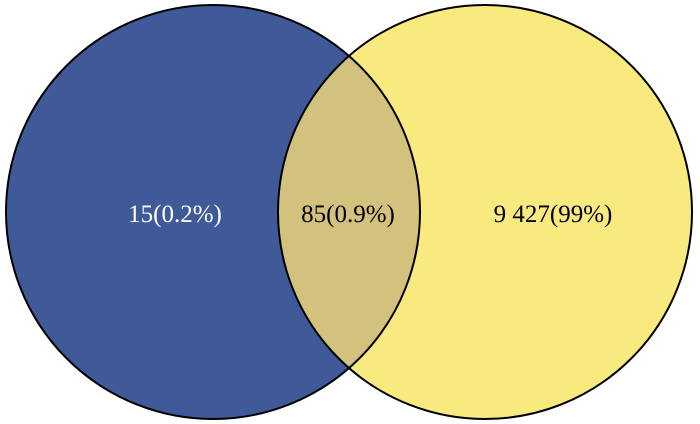 This screenshot has width=700, height=424. I want to click on intersection-label: 85(0.9%), so click(348, 214).